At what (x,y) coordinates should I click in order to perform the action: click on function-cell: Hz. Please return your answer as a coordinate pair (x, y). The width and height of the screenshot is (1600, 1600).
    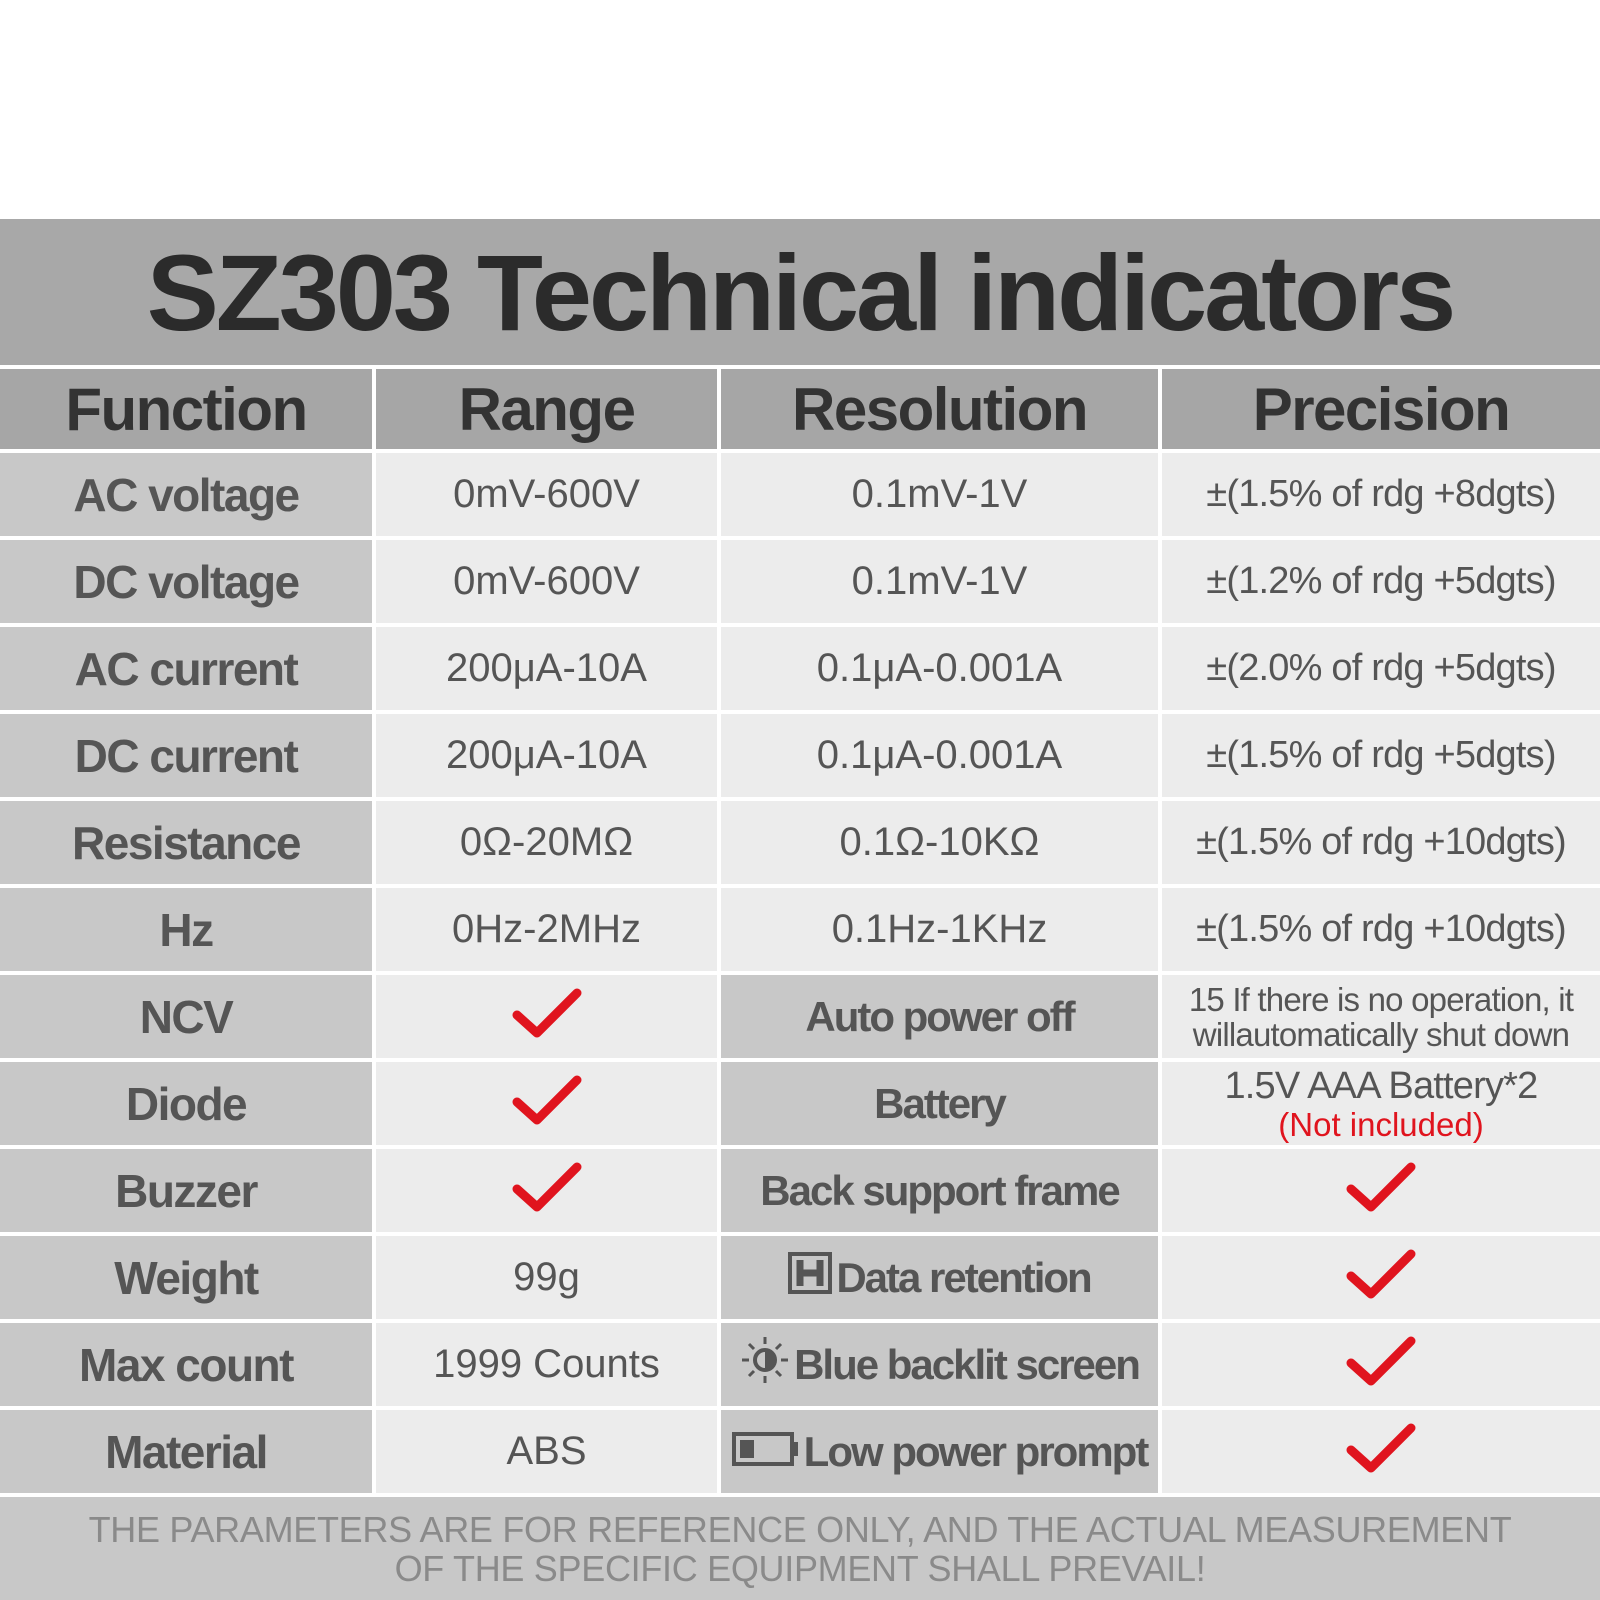
    Looking at the image, I should click on (186, 929).